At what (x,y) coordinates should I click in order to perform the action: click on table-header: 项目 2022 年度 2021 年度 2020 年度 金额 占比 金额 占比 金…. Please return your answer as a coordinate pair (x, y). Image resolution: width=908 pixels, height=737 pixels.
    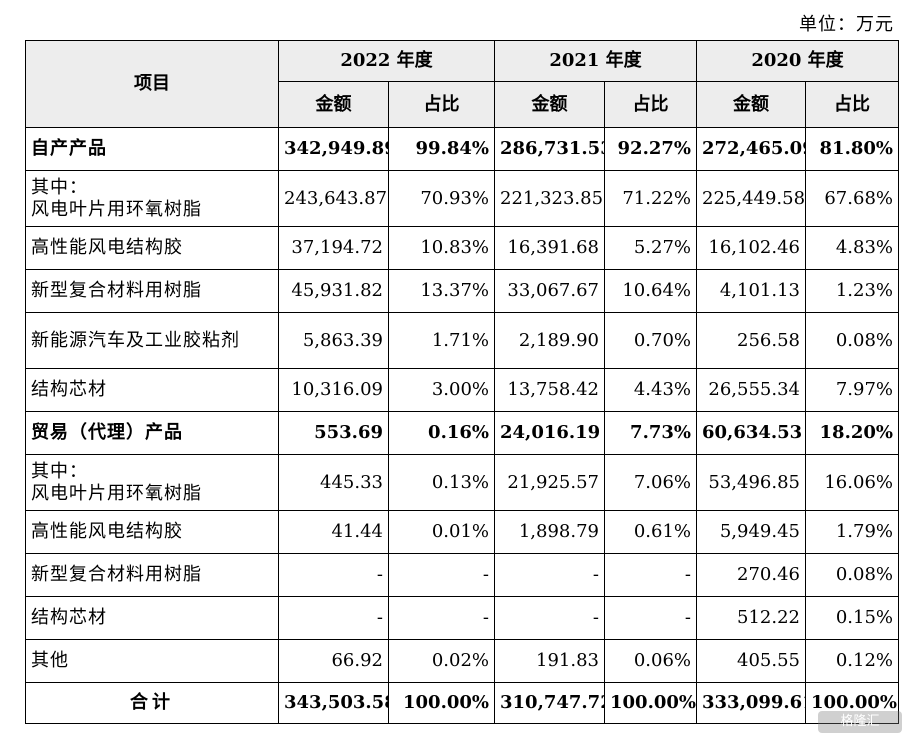
    Looking at the image, I should click on (462, 84).